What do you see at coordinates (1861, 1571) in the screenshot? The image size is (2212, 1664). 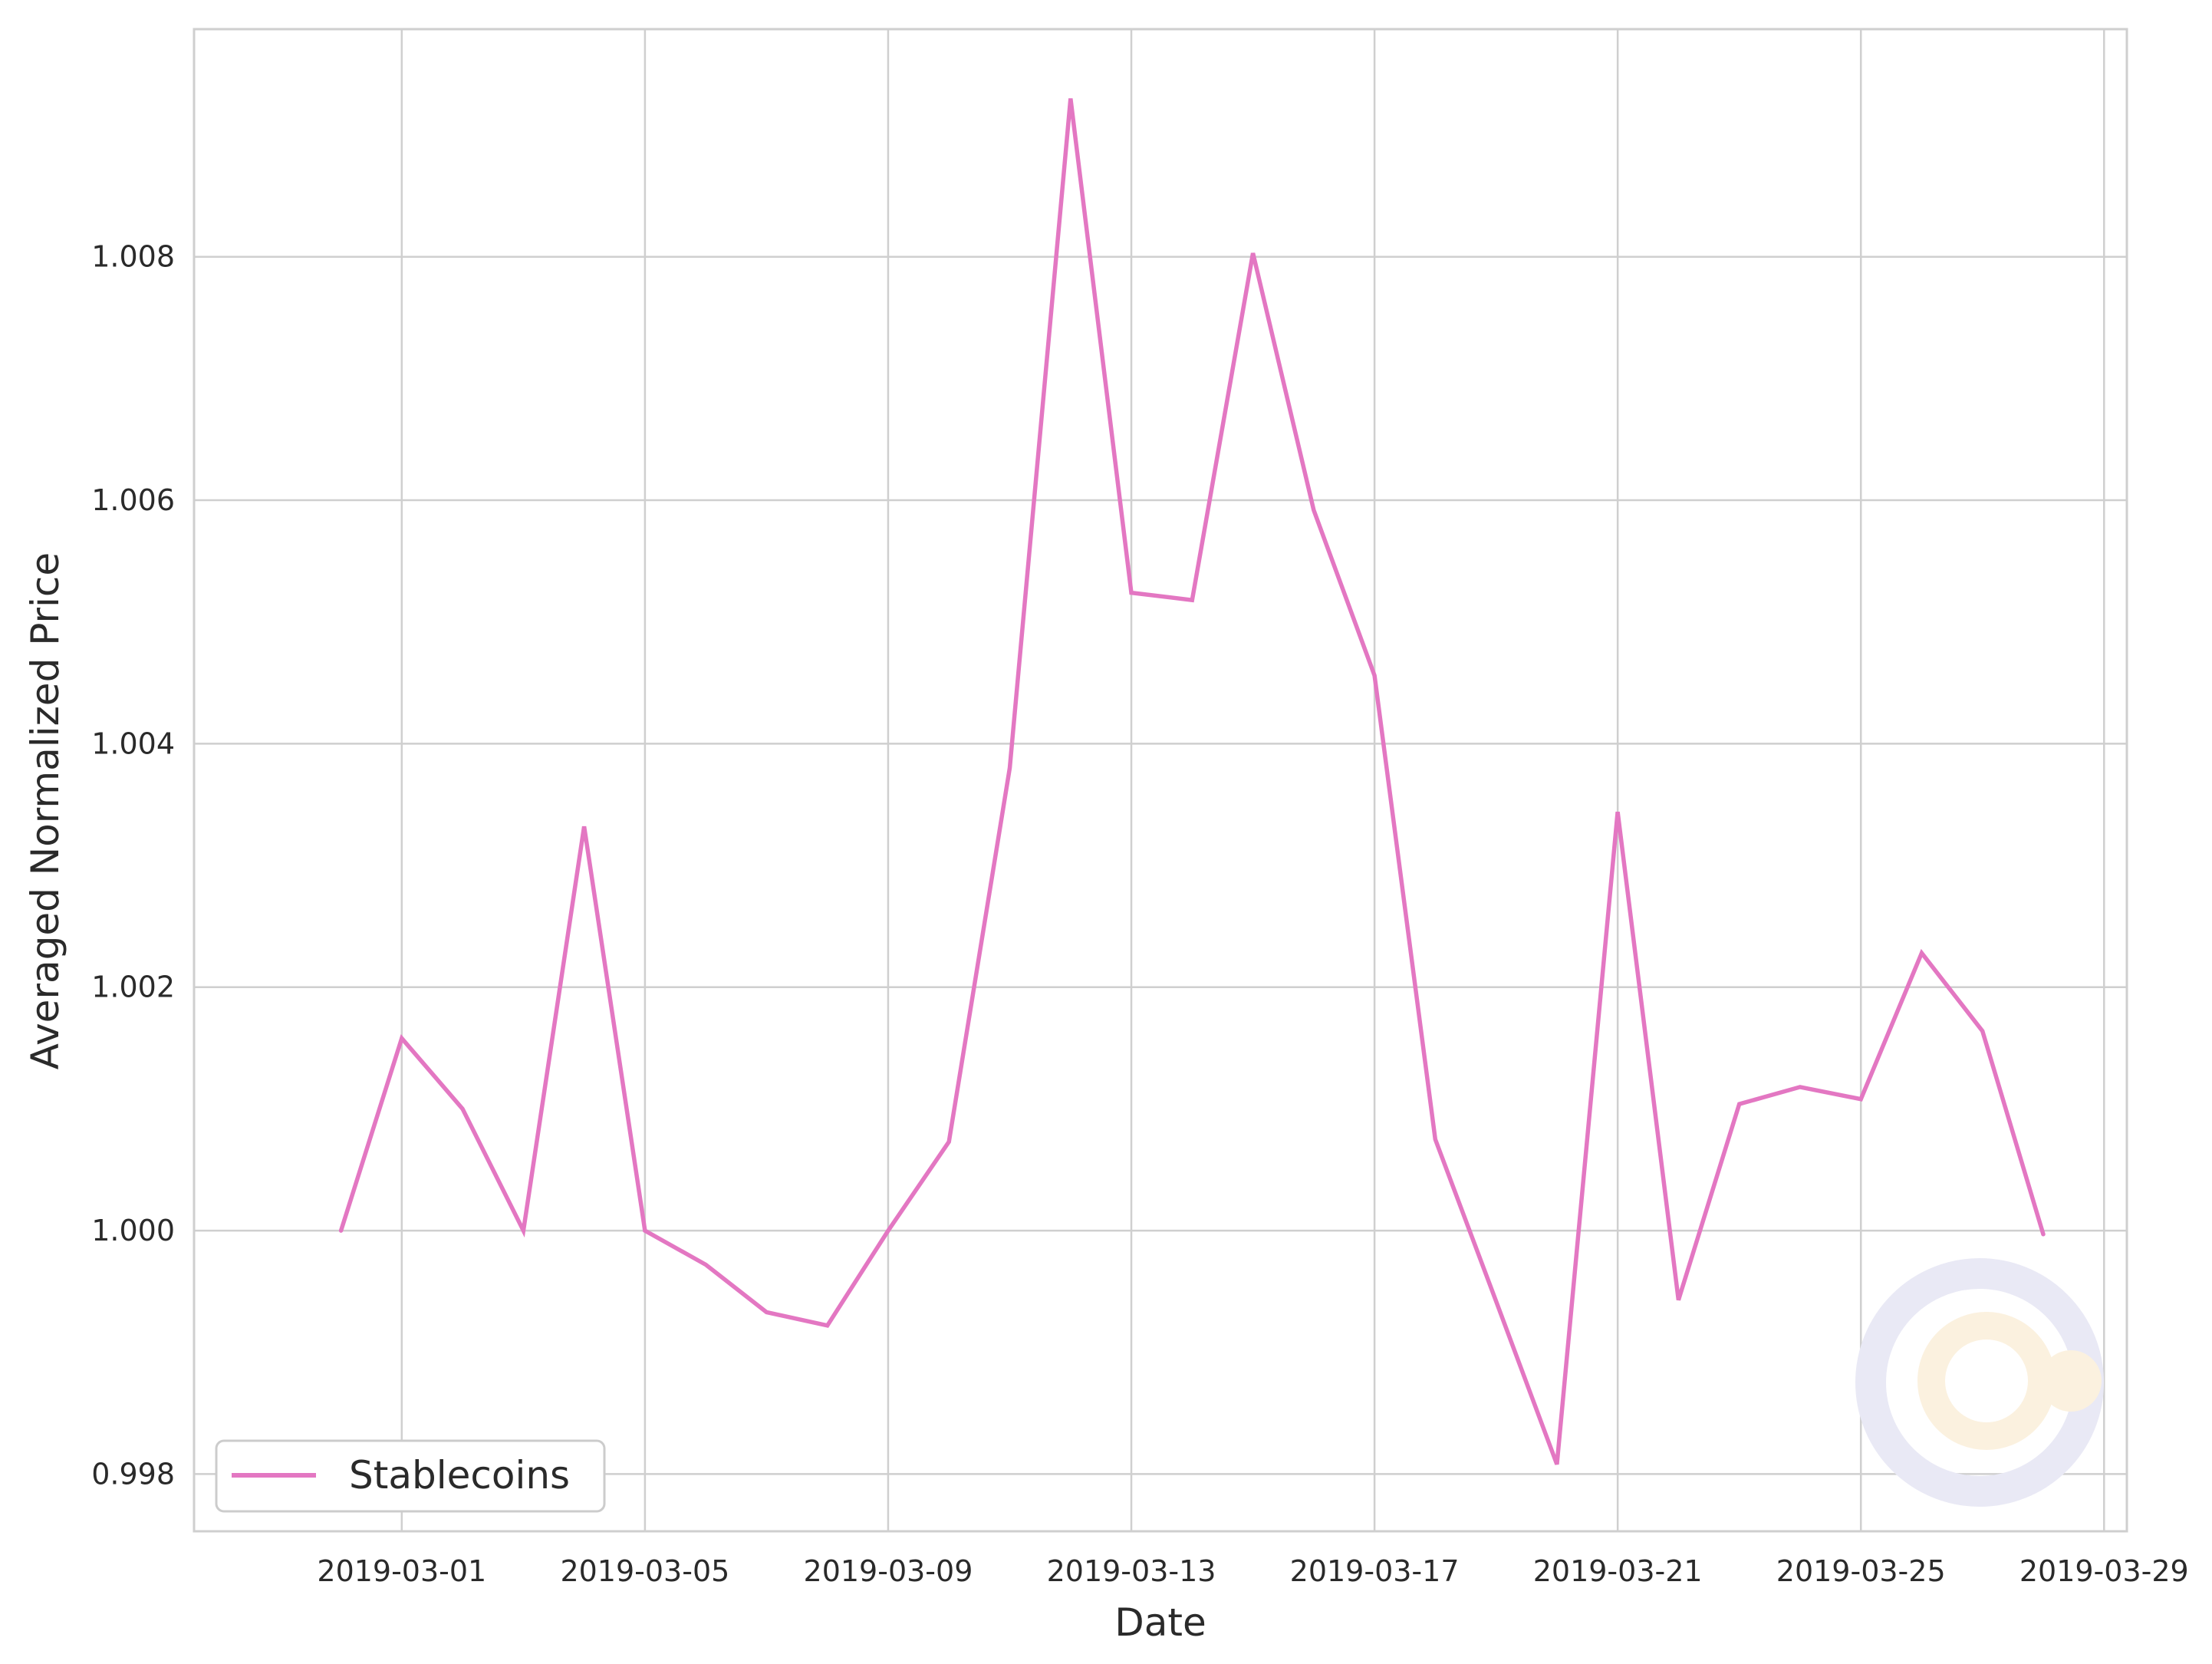 I see `x-tick-label: 2019-03-25` at bounding box center [1861, 1571].